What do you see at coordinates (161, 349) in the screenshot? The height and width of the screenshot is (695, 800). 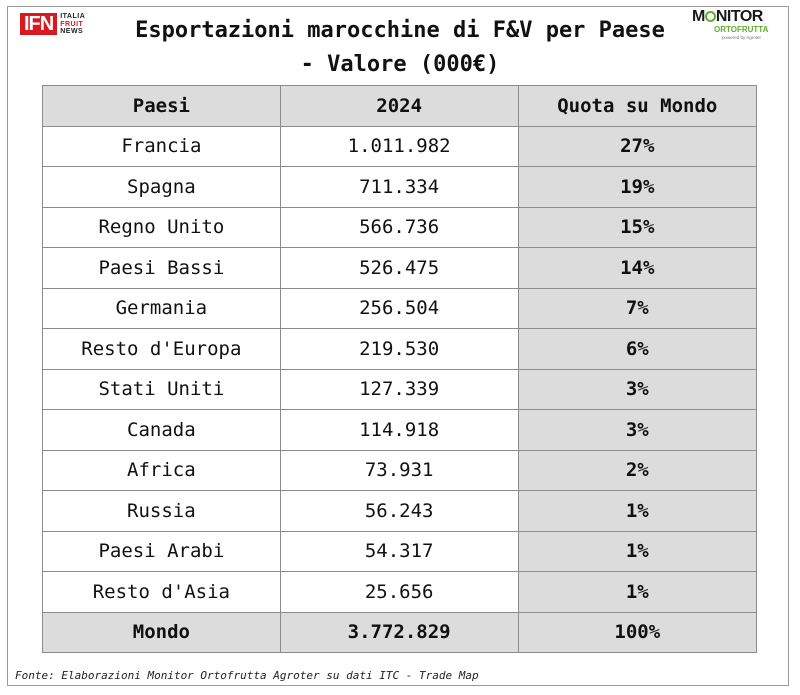 I see `cell-country: Resto d'Europa` at bounding box center [161, 349].